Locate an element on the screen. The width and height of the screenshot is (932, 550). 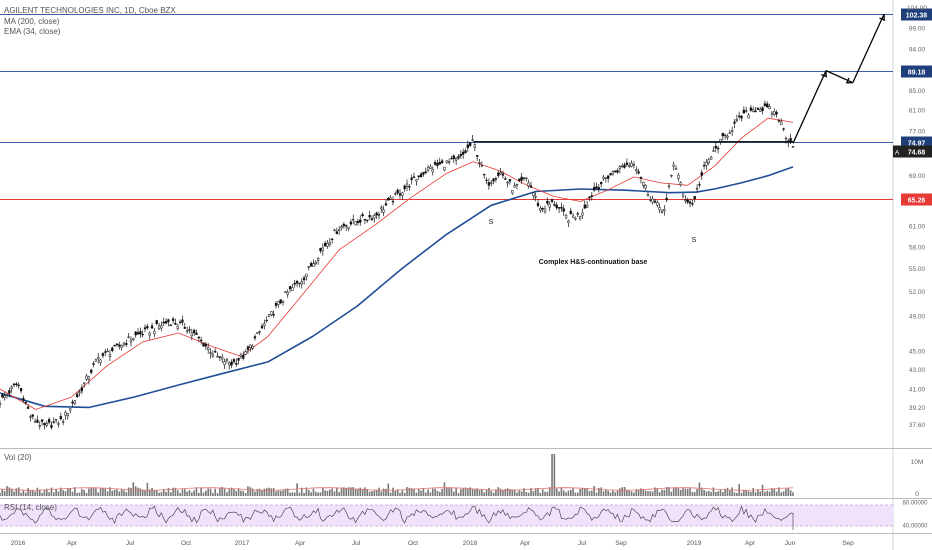
price-tick-label: 58.00 is located at coordinates (917, 247).